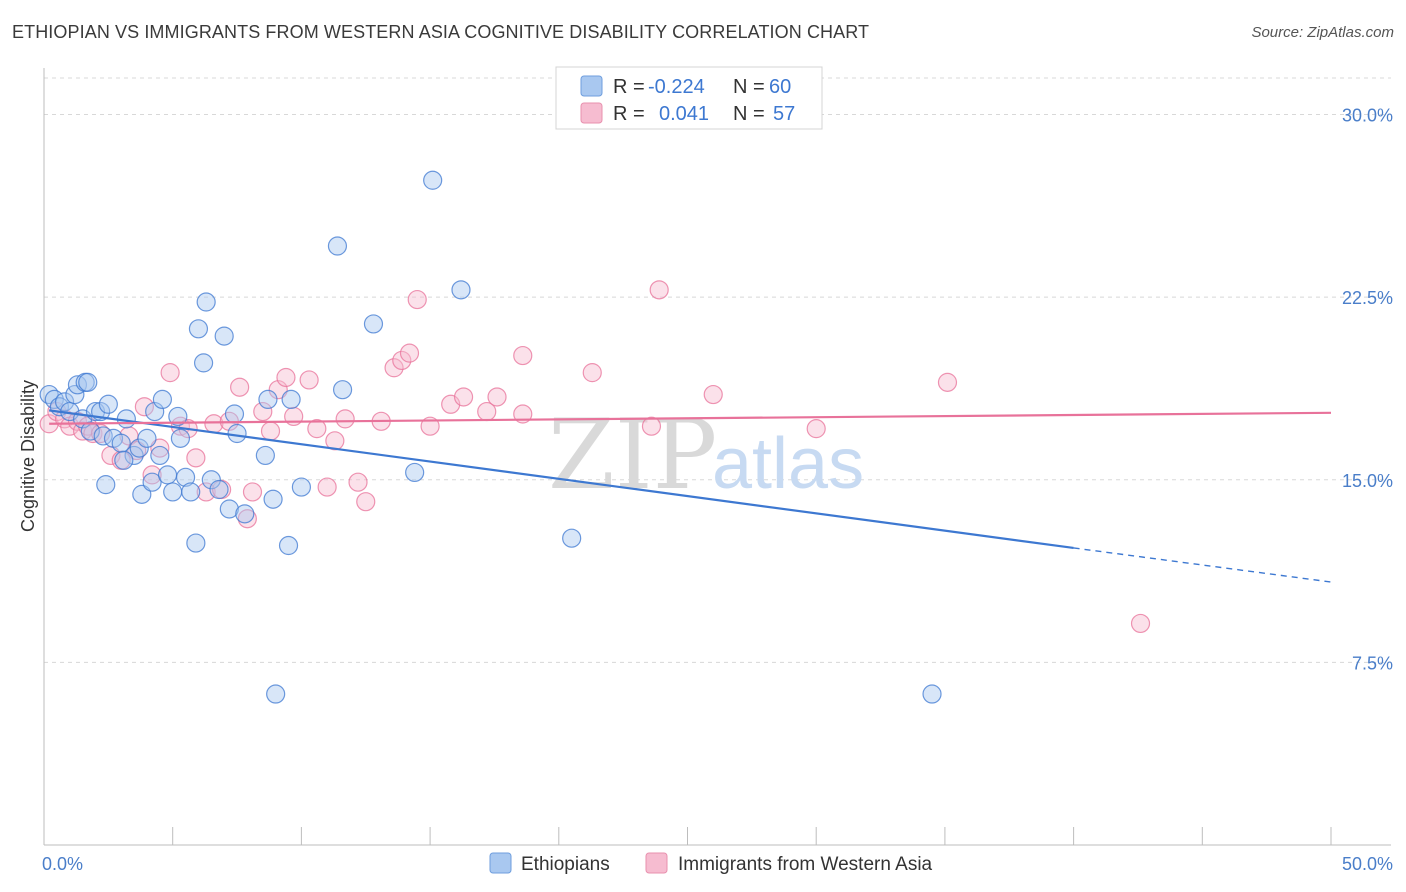 This screenshot has height=892, width=1406. Describe the element at coordinates (684, 114) in the screenshot. I see `legend-r-value-2: 0.041` at that location.